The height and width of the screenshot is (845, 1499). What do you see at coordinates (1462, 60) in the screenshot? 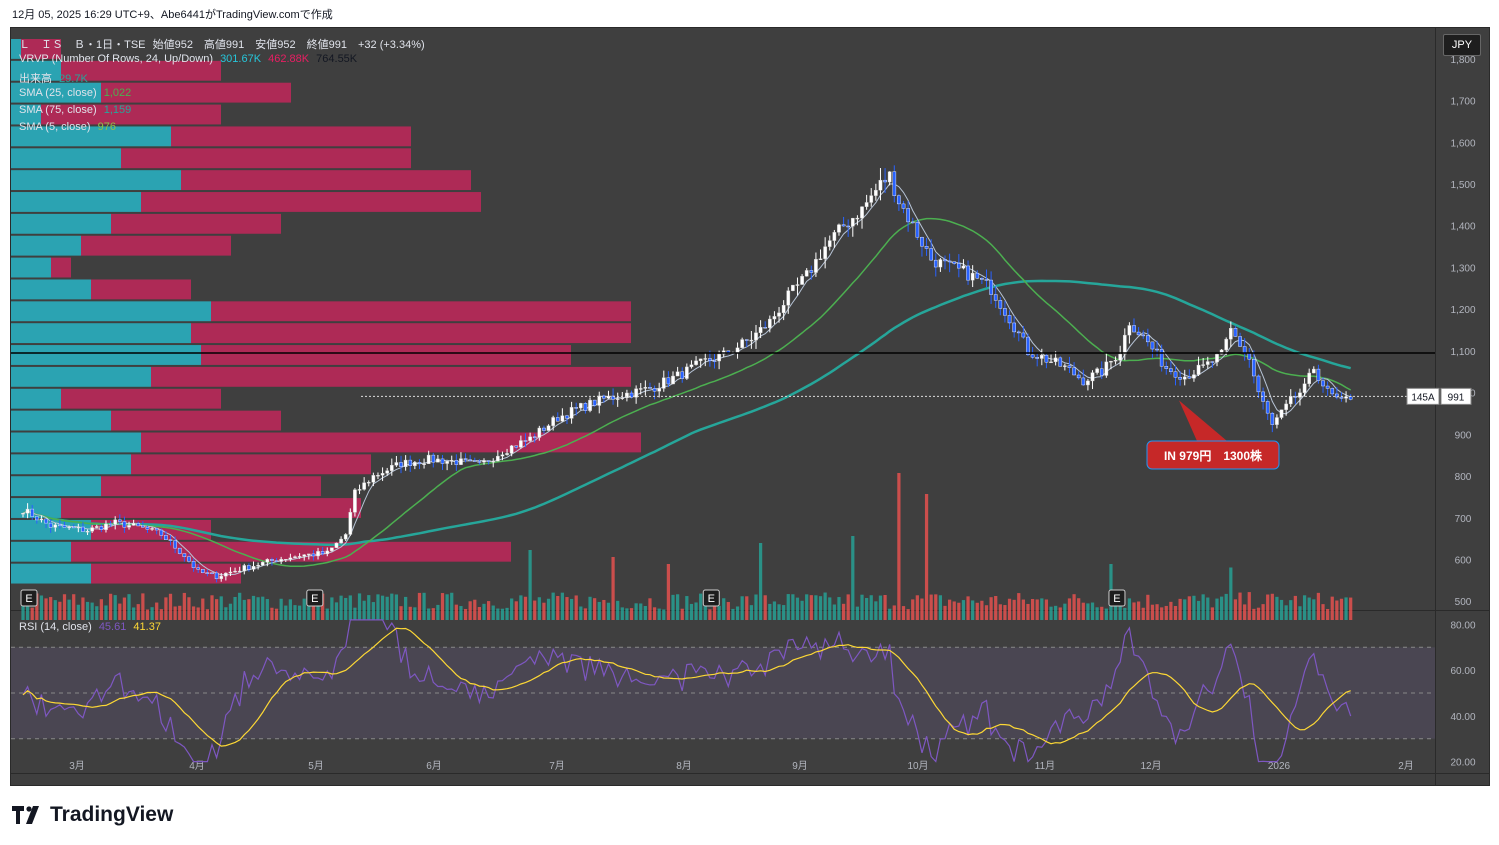
I see `price-tick-label: 1,800` at bounding box center [1462, 60].